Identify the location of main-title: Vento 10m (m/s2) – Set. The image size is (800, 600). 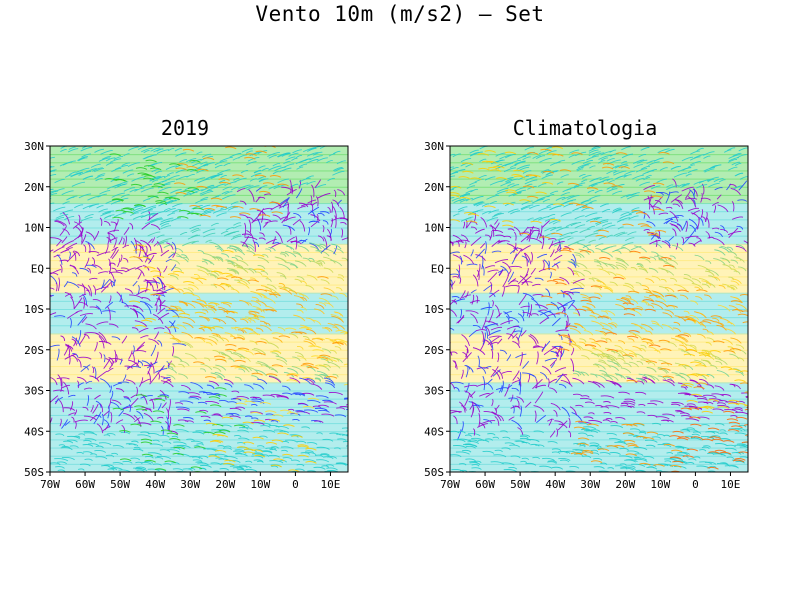
(400, 14).